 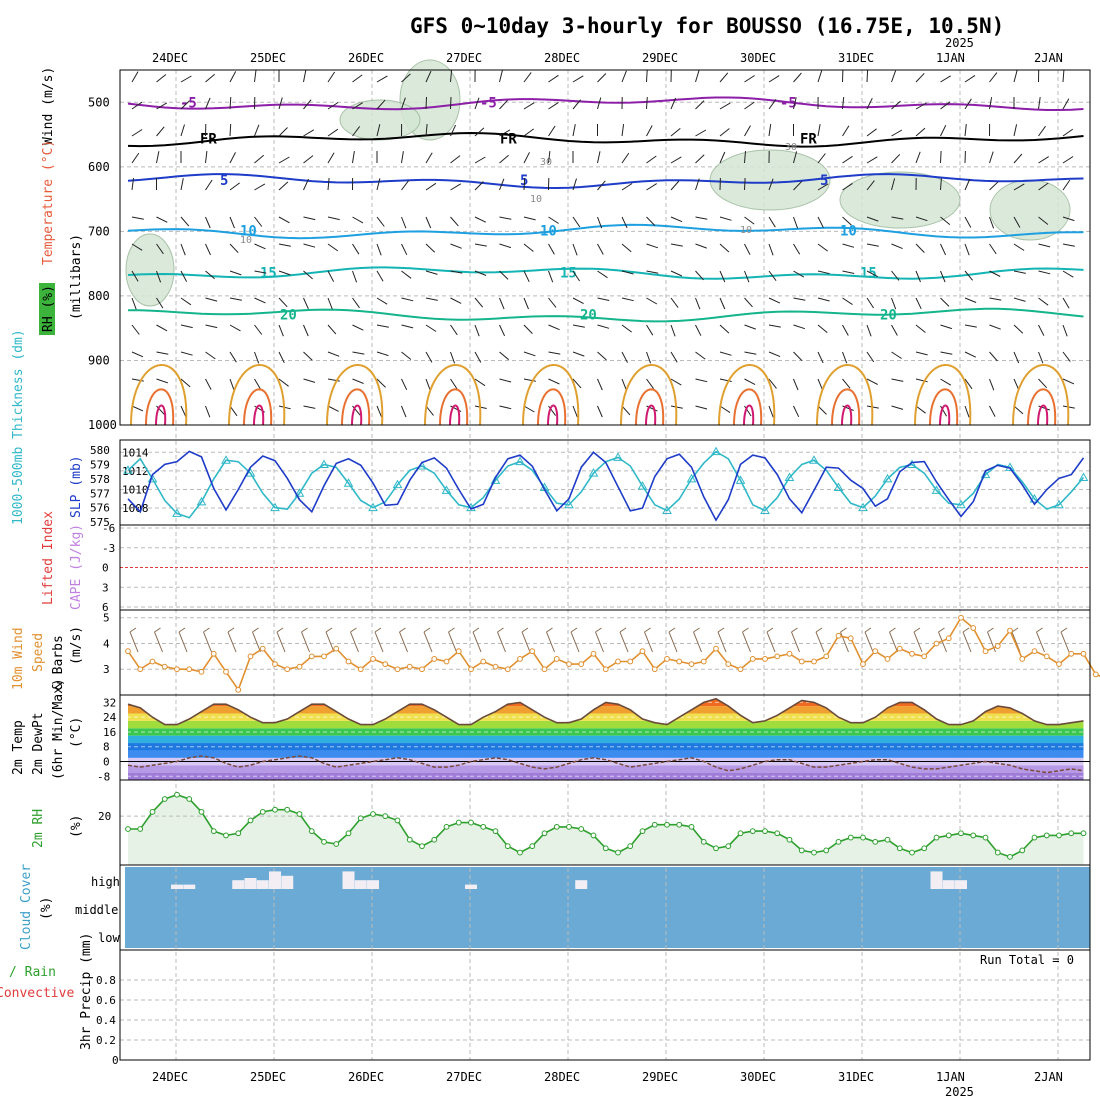 What do you see at coordinates (58, 729) in the screenshot?
I see `label-6hr-minmax: (6hr Min/Max)` at bounding box center [58, 729].